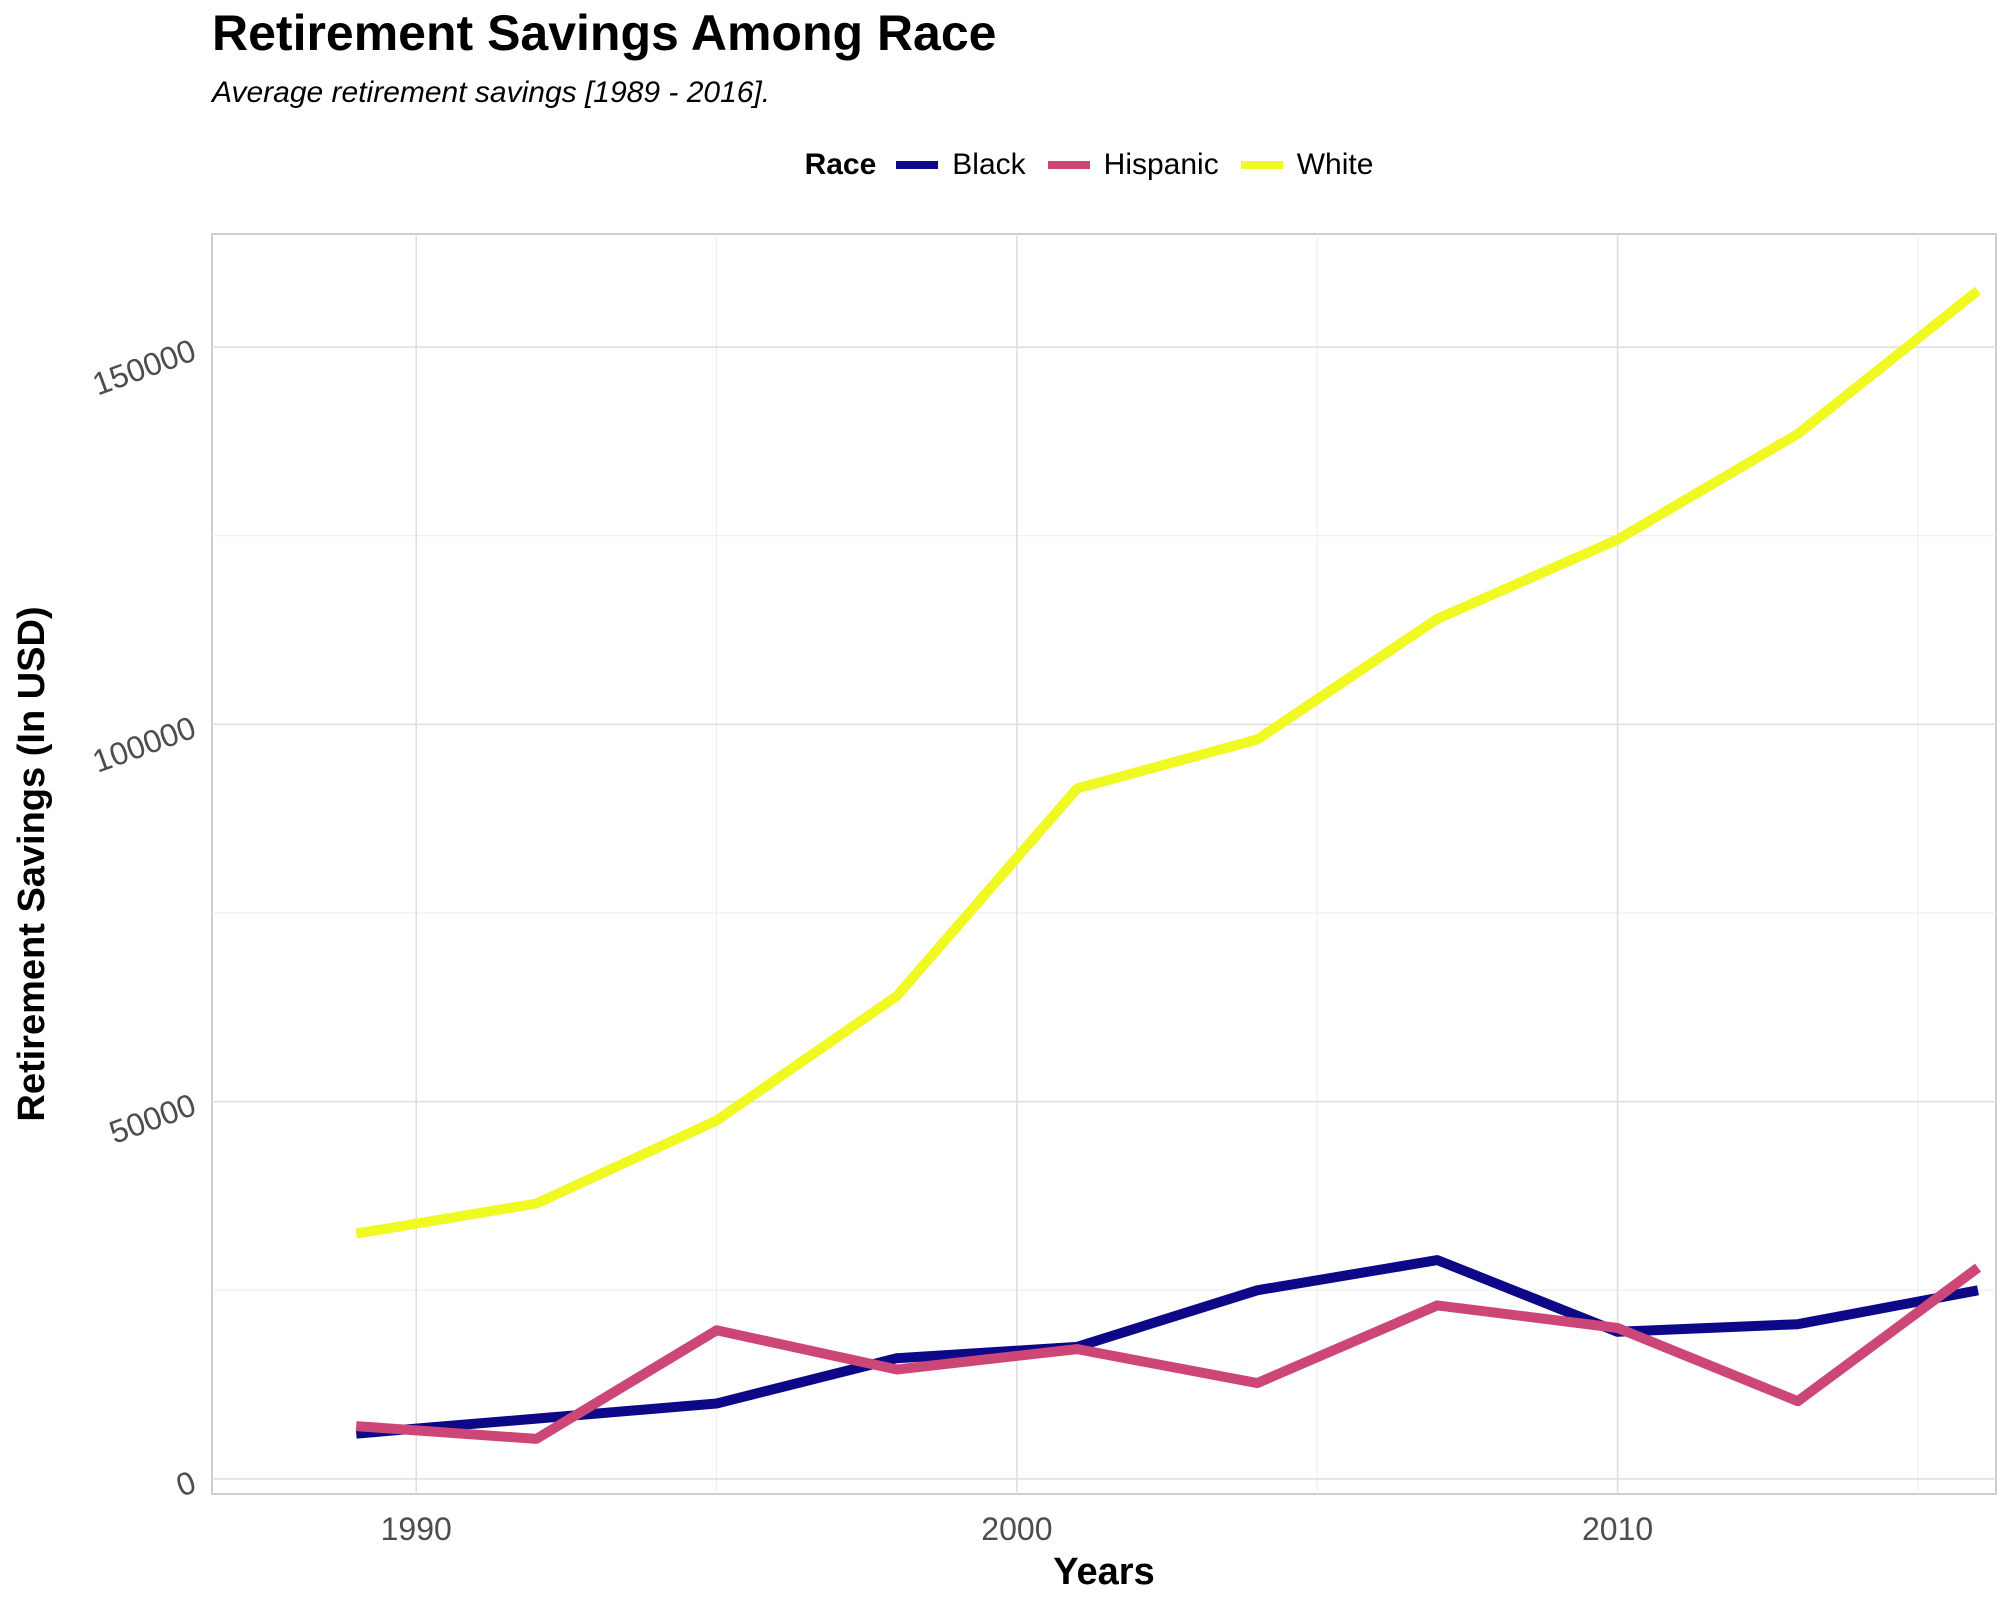 The height and width of the screenshot is (1600, 2000). I want to click on y-tick-label: 0, so click(185, 1484).